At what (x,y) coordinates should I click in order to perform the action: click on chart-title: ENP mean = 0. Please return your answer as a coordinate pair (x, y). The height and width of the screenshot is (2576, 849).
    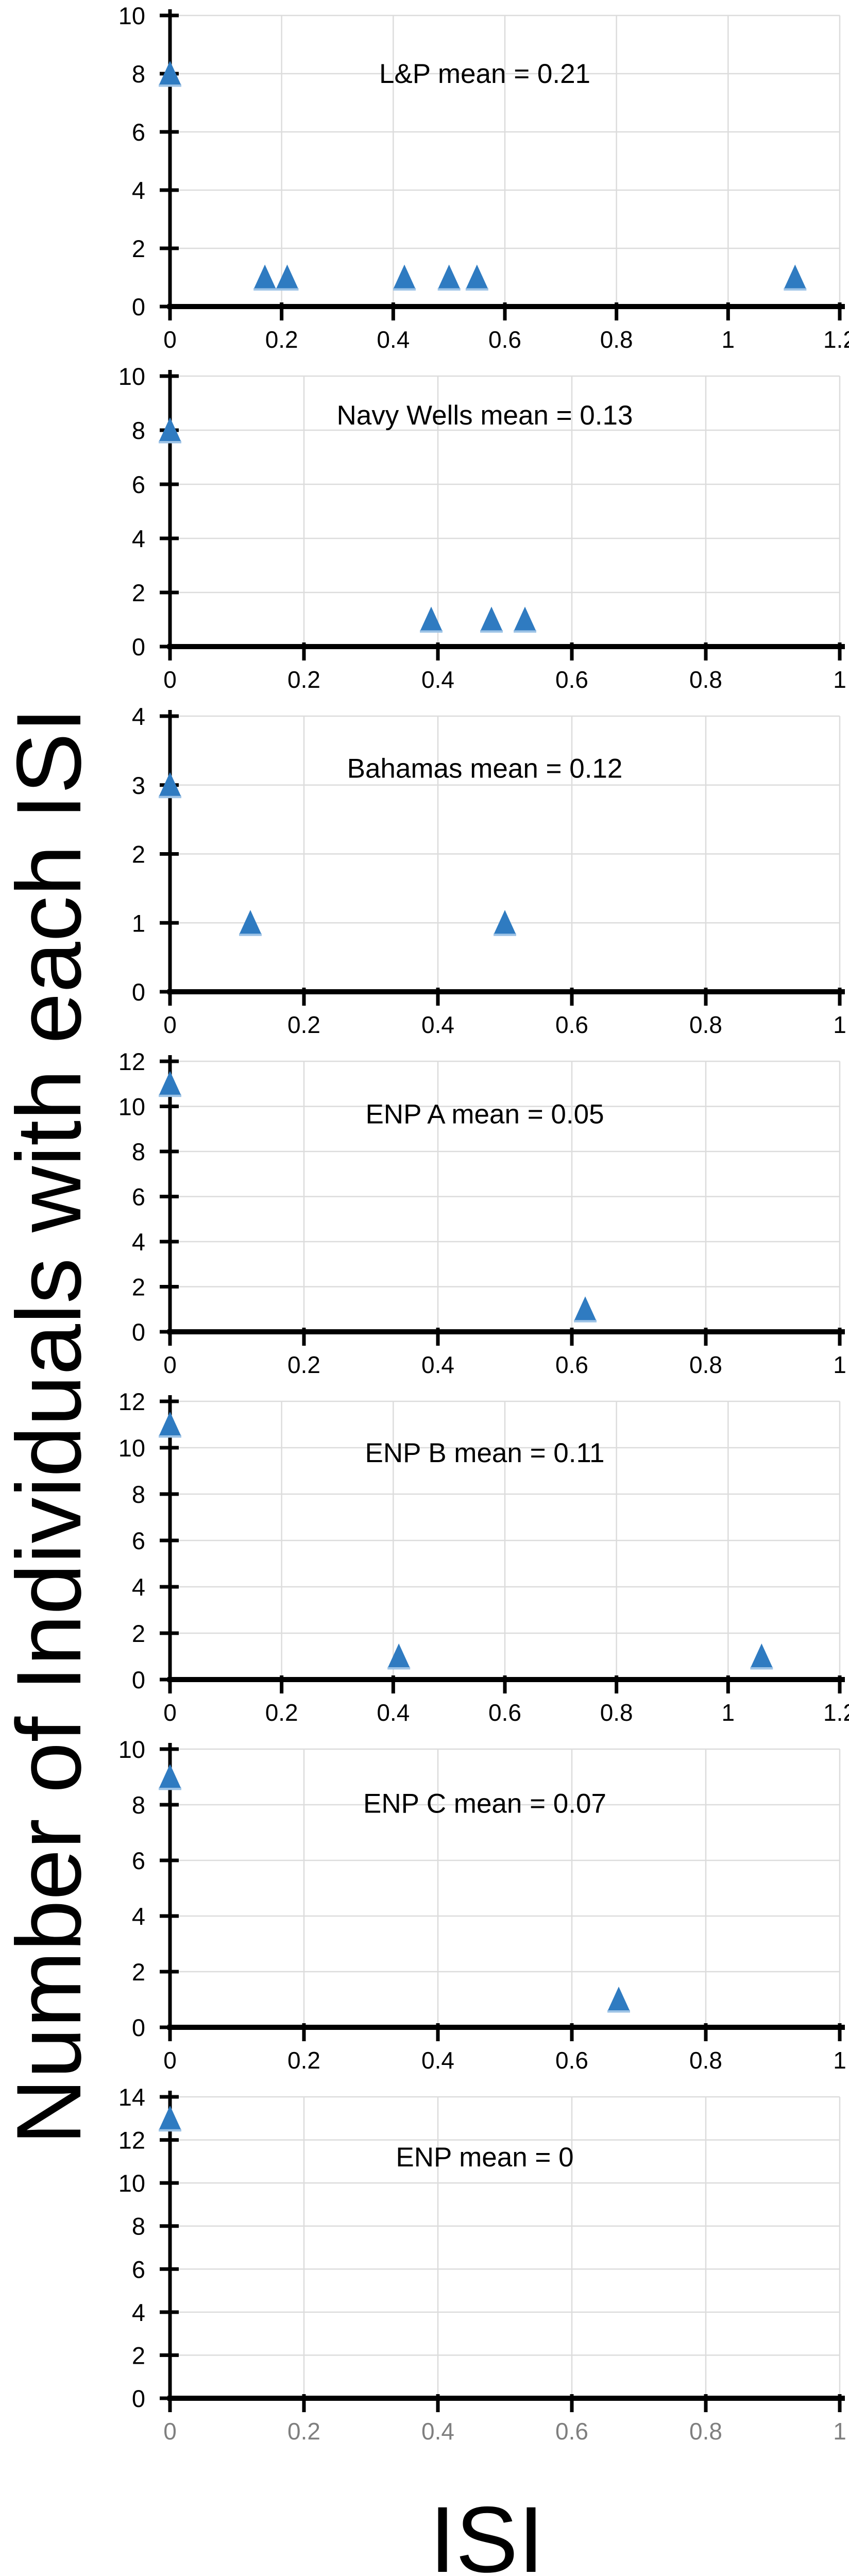
    Looking at the image, I should click on (484, 2157).